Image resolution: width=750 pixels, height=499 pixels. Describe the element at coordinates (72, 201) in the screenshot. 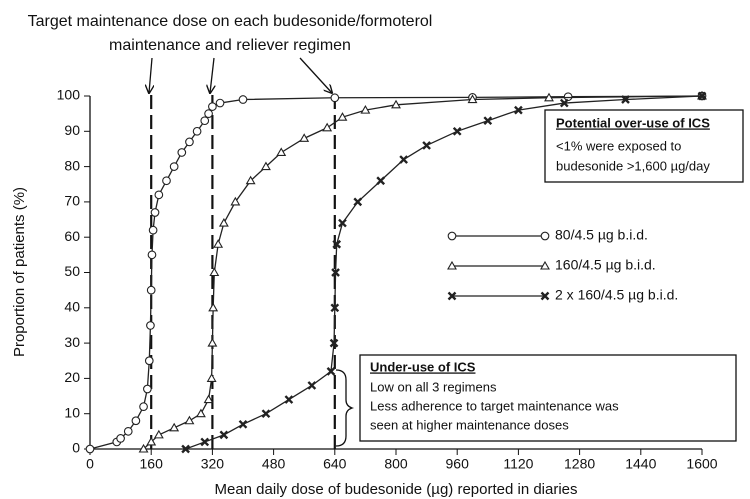

I see `y-tick-label: 70` at that location.